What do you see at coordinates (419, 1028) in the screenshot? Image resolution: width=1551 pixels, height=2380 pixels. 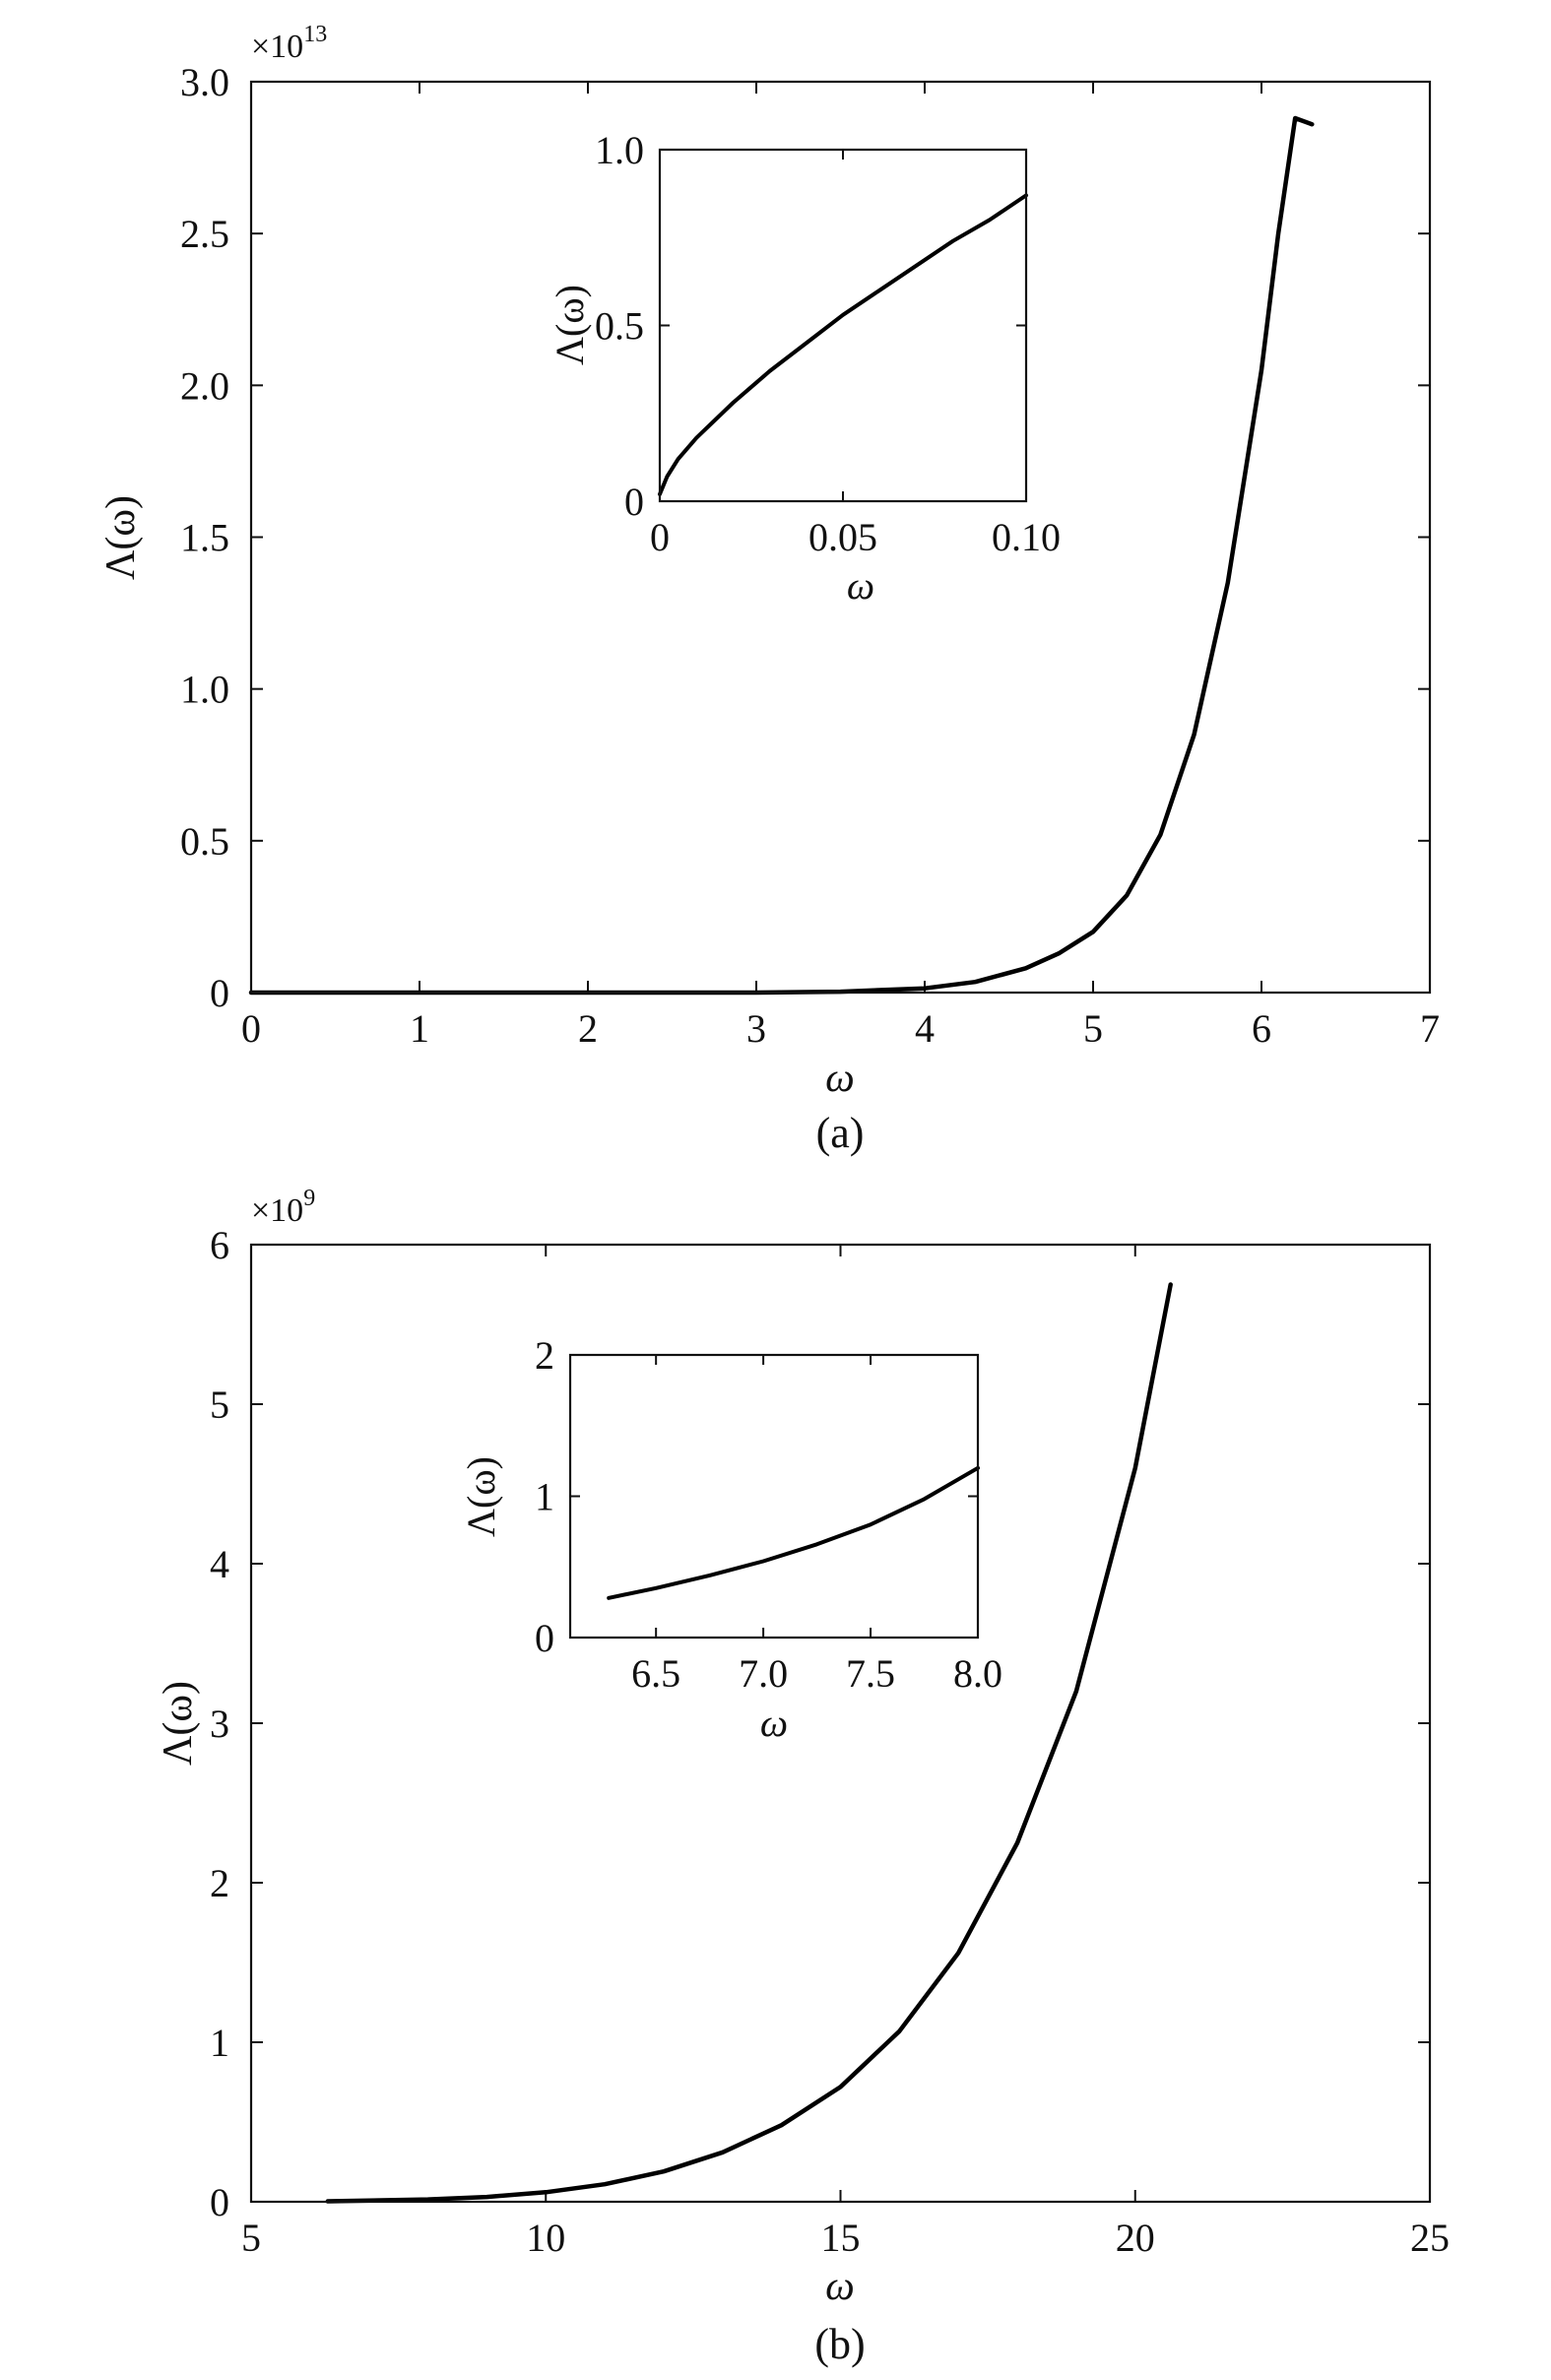 I see `panel-a-x-tick-label: 1` at bounding box center [419, 1028].